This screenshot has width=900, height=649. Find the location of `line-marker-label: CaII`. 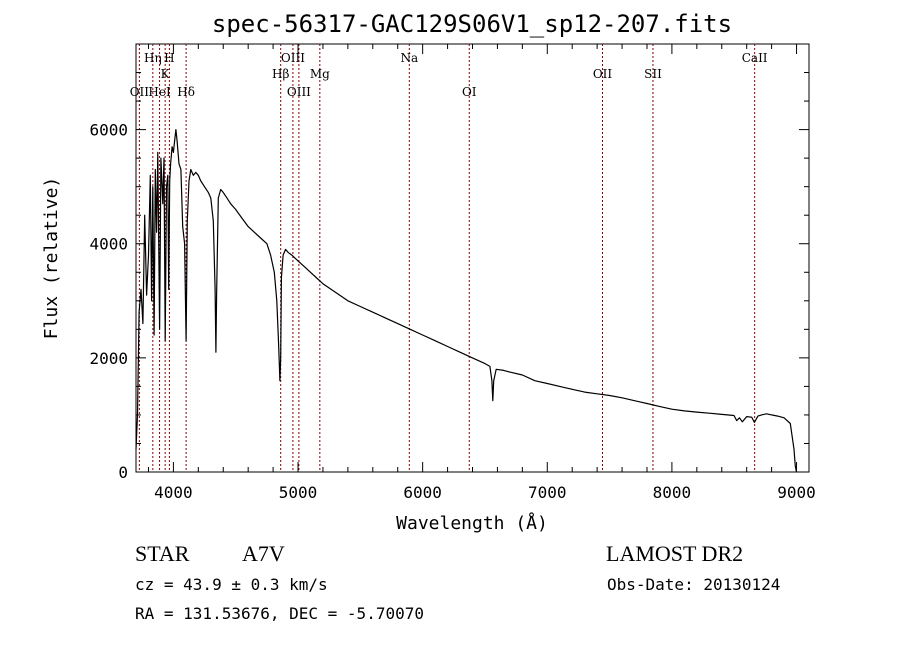

line-marker-label: CaII is located at coordinates (755, 58).